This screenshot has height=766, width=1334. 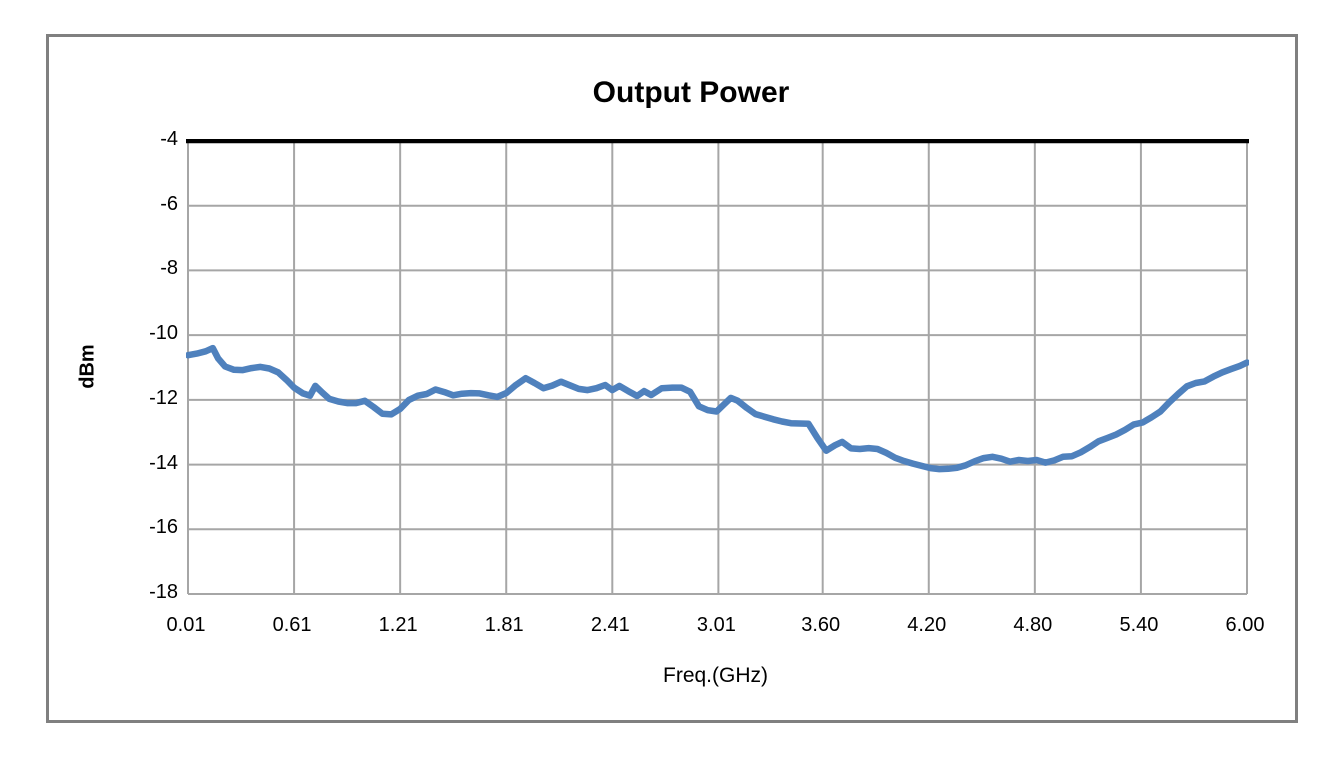 I want to click on x-tick-label: 4.20, so click(x=927, y=625).